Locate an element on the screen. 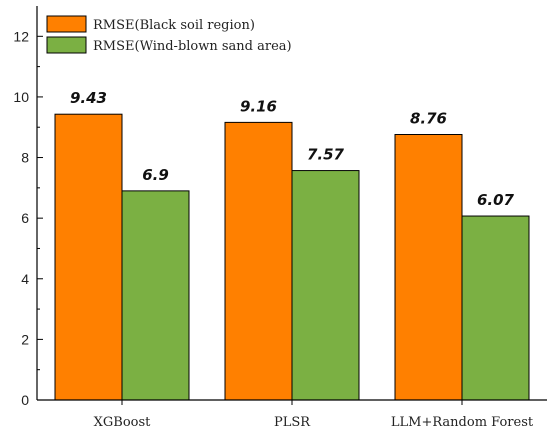 This screenshot has width=550, height=431. data-label: 6.07 is located at coordinates (496, 200).